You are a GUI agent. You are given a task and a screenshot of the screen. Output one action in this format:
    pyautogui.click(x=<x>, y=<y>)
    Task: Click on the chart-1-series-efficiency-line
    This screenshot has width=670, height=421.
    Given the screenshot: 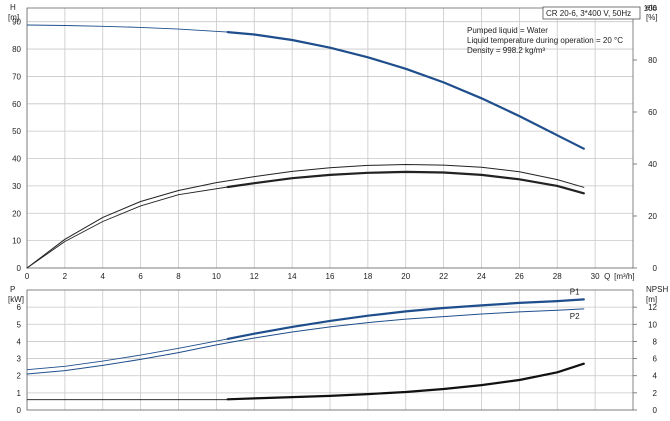 What is the action you would take?
    pyautogui.click(x=405, y=182)
    